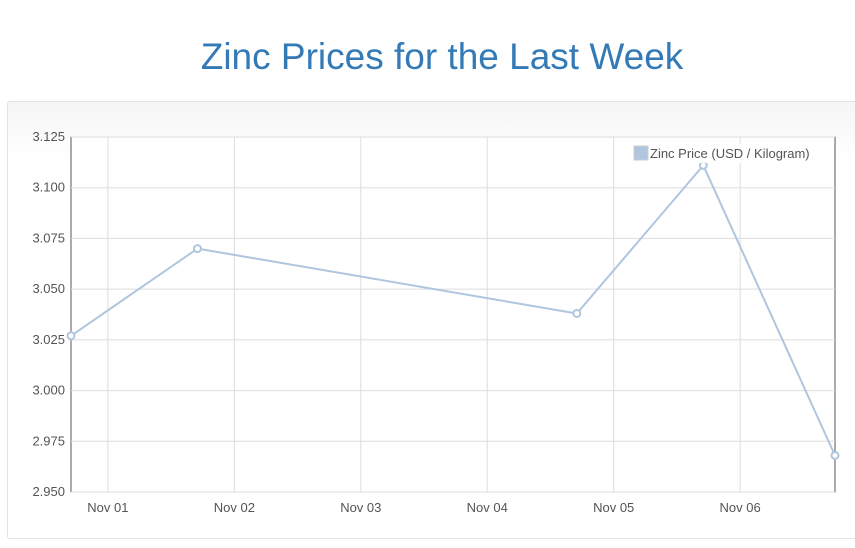 The image size is (855, 548). What do you see at coordinates (48, 288) in the screenshot?
I see `y-tick-label: 3.050` at bounding box center [48, 288].